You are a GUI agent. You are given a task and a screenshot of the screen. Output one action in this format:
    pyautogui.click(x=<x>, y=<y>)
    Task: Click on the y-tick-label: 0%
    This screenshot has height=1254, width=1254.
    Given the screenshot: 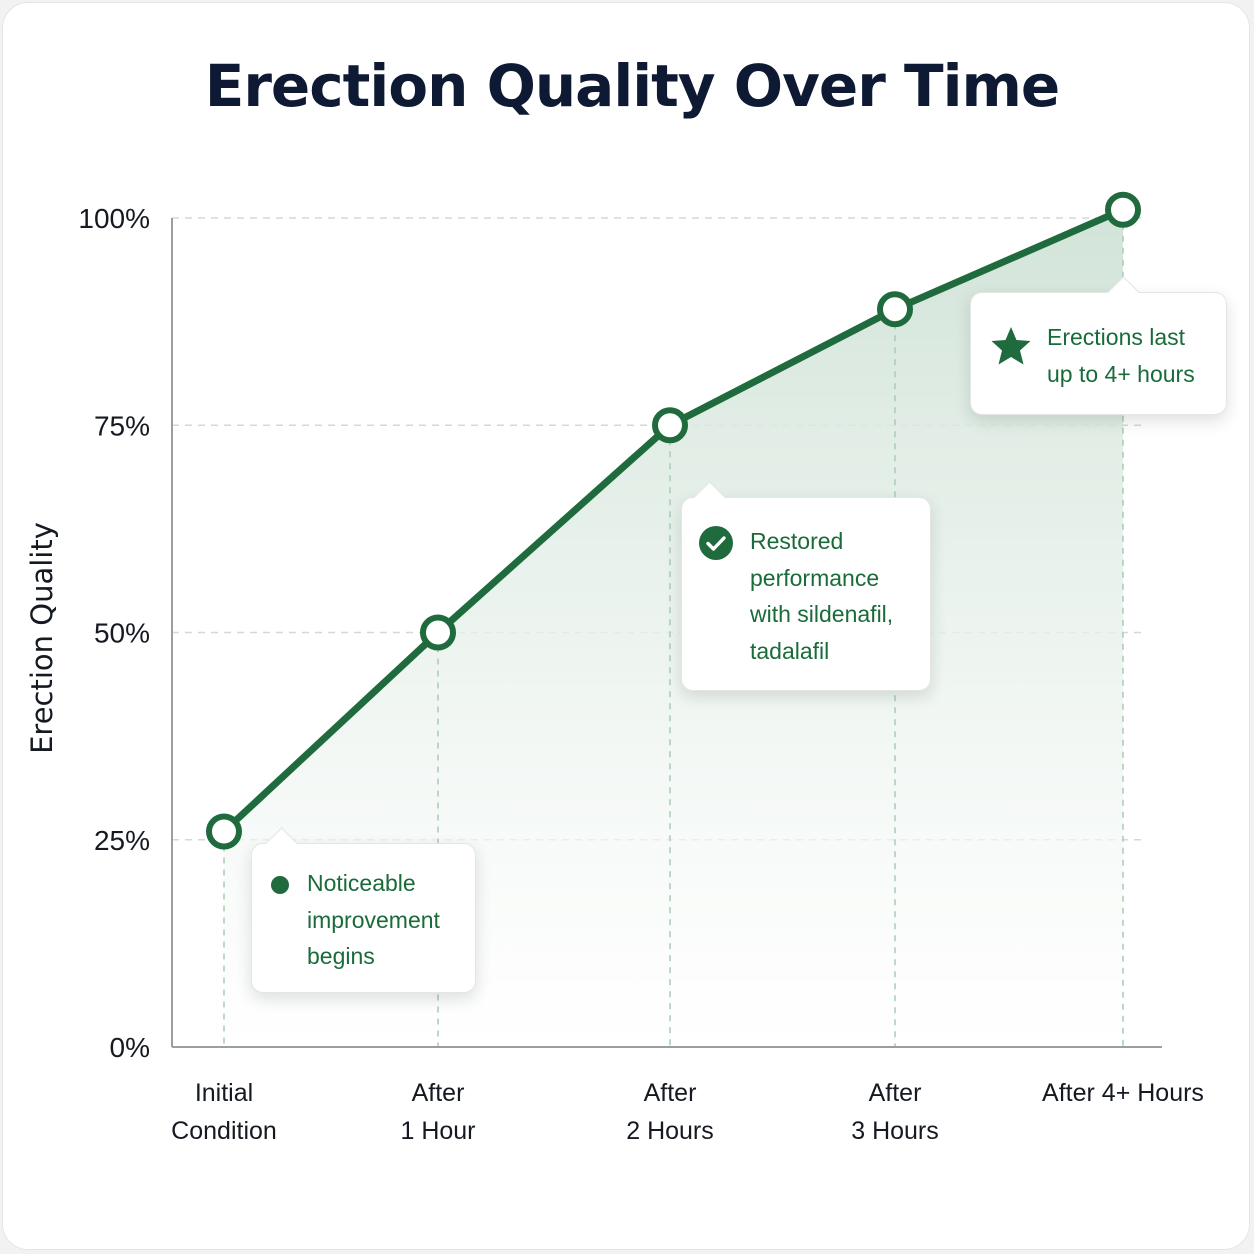 What is the action you would take?
    pyautogui.click(x=130, y=1047)
    